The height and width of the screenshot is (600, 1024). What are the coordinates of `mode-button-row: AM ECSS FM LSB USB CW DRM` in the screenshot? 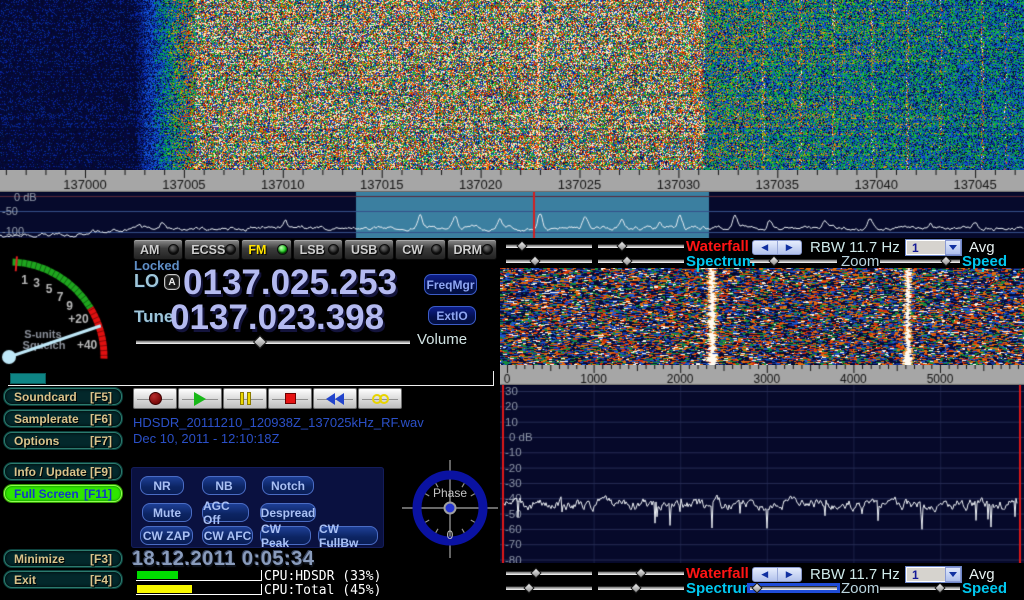 It's located at (315, 249).